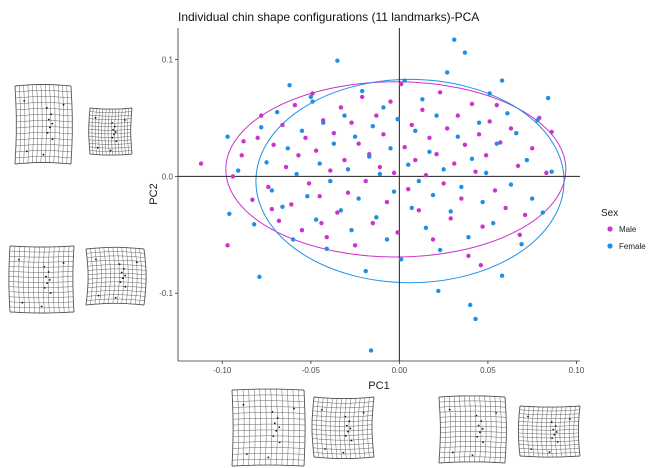 This screenshot has height=468, width=658. What do you see at coordinates (623, 229) in the screenshot?
I see `legend: Sex Male Female` at bounding box center [623, 229].